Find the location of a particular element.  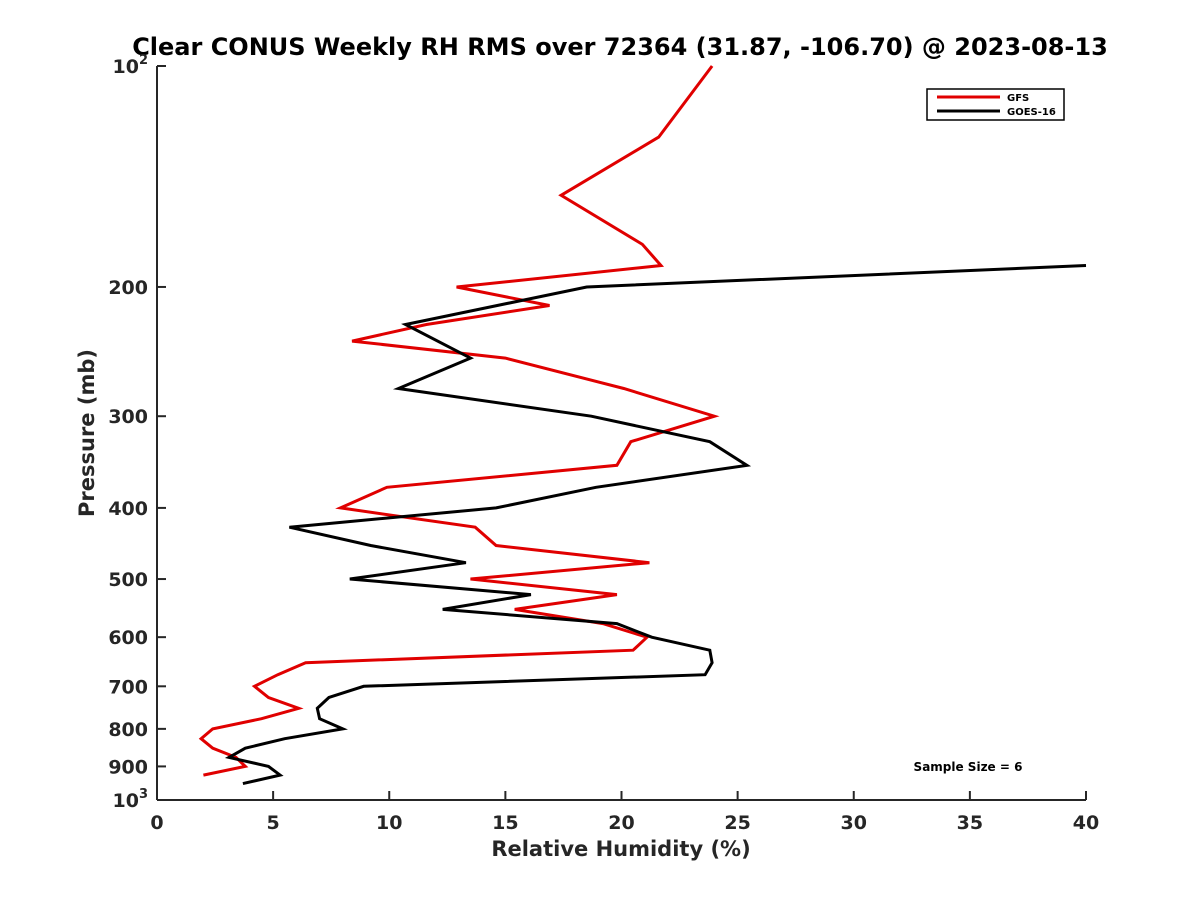

y-tick-label: 10² is located at coordinates (131, 65).